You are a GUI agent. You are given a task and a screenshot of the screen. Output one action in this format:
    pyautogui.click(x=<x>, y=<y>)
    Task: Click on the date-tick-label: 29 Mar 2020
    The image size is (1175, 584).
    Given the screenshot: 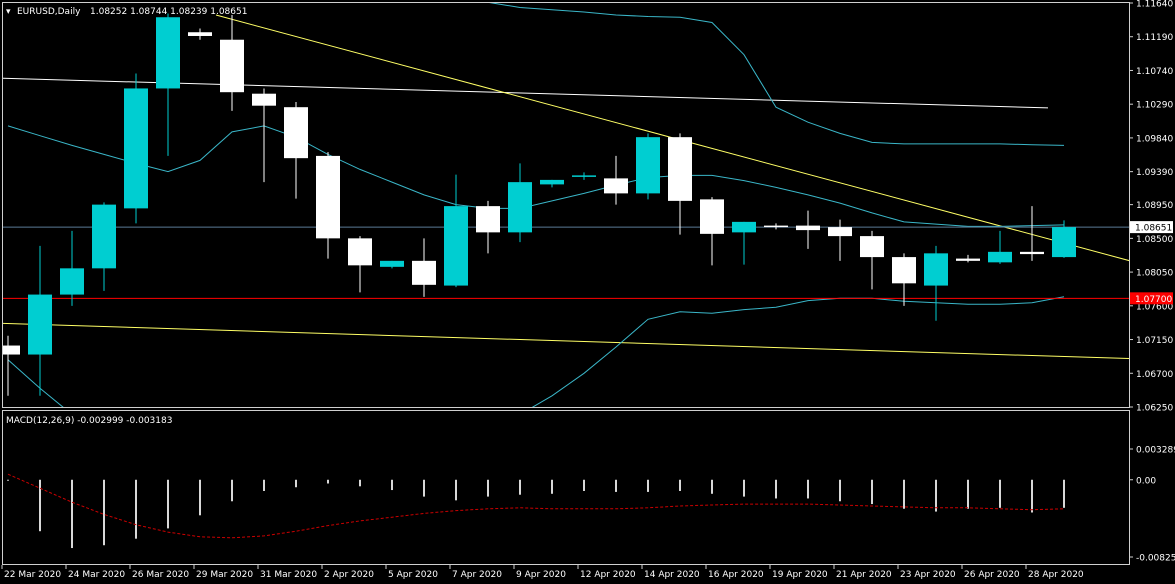 What is the action you would take?
    pyautogui.click(x=224, y=575)
    